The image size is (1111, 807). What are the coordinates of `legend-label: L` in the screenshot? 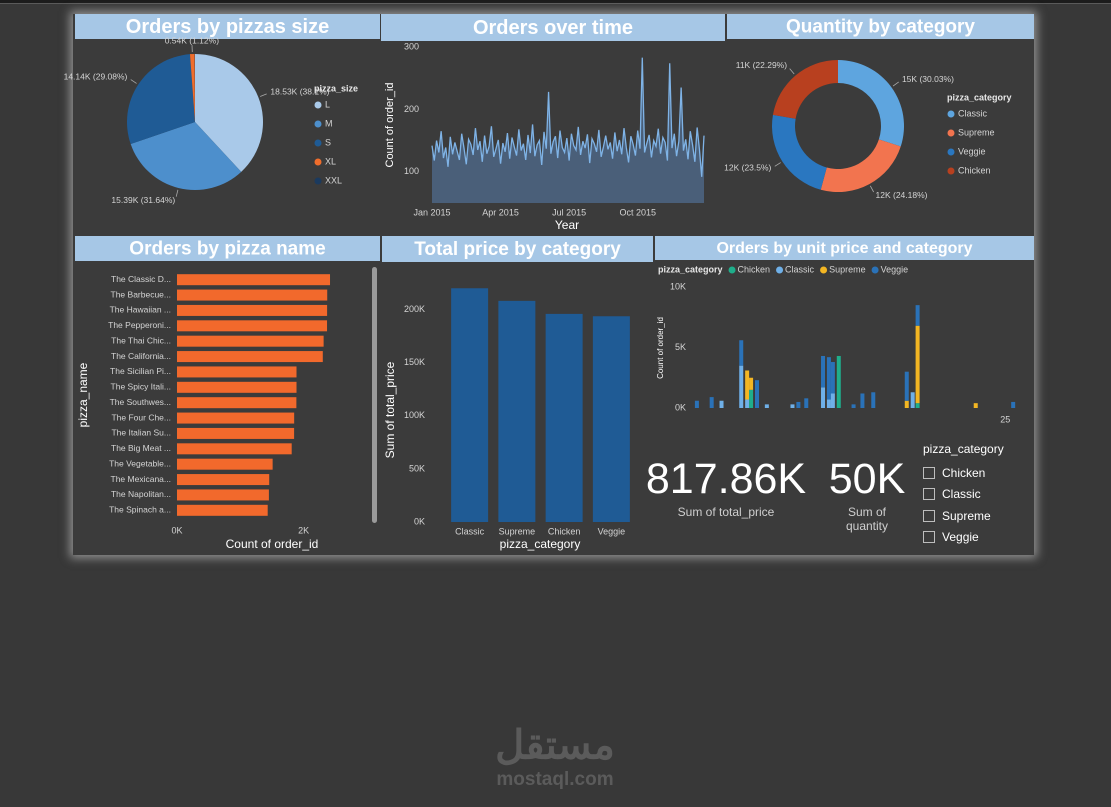 It's located at (327, 104).